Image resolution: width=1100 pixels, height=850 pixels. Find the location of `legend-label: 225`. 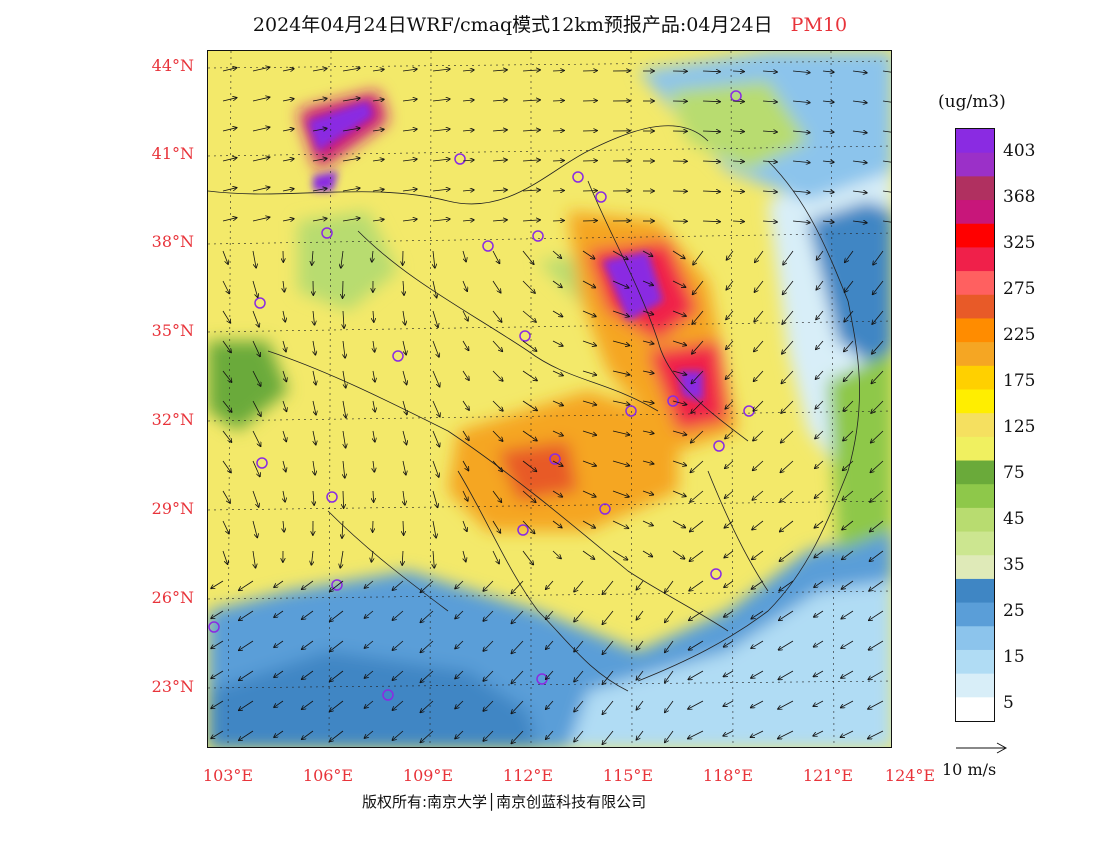

legend-label: 225 is located at coordinates (1019, 335).